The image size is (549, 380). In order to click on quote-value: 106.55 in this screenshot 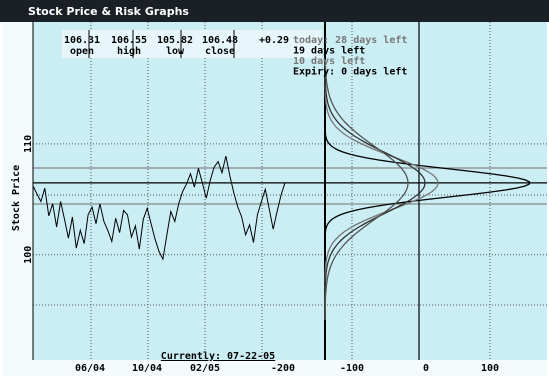, I will do `click(129, 40)`.